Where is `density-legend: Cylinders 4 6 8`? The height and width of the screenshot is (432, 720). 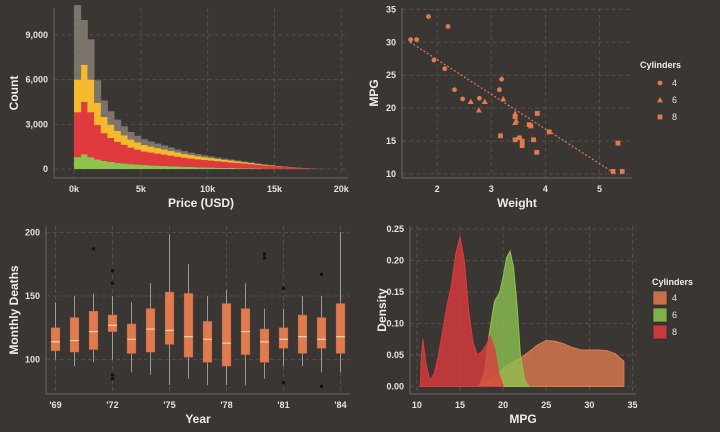 density-legend: Cylinders 4 6 8 is located at coordinates (672, 308).